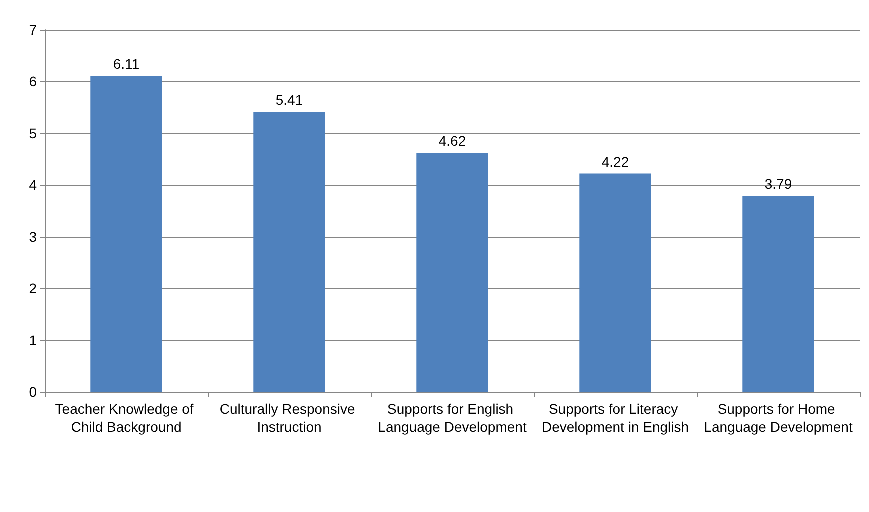 This screenshot has width=869, height=512. I want to click on y-tick-label: 1, so click(33, 340).